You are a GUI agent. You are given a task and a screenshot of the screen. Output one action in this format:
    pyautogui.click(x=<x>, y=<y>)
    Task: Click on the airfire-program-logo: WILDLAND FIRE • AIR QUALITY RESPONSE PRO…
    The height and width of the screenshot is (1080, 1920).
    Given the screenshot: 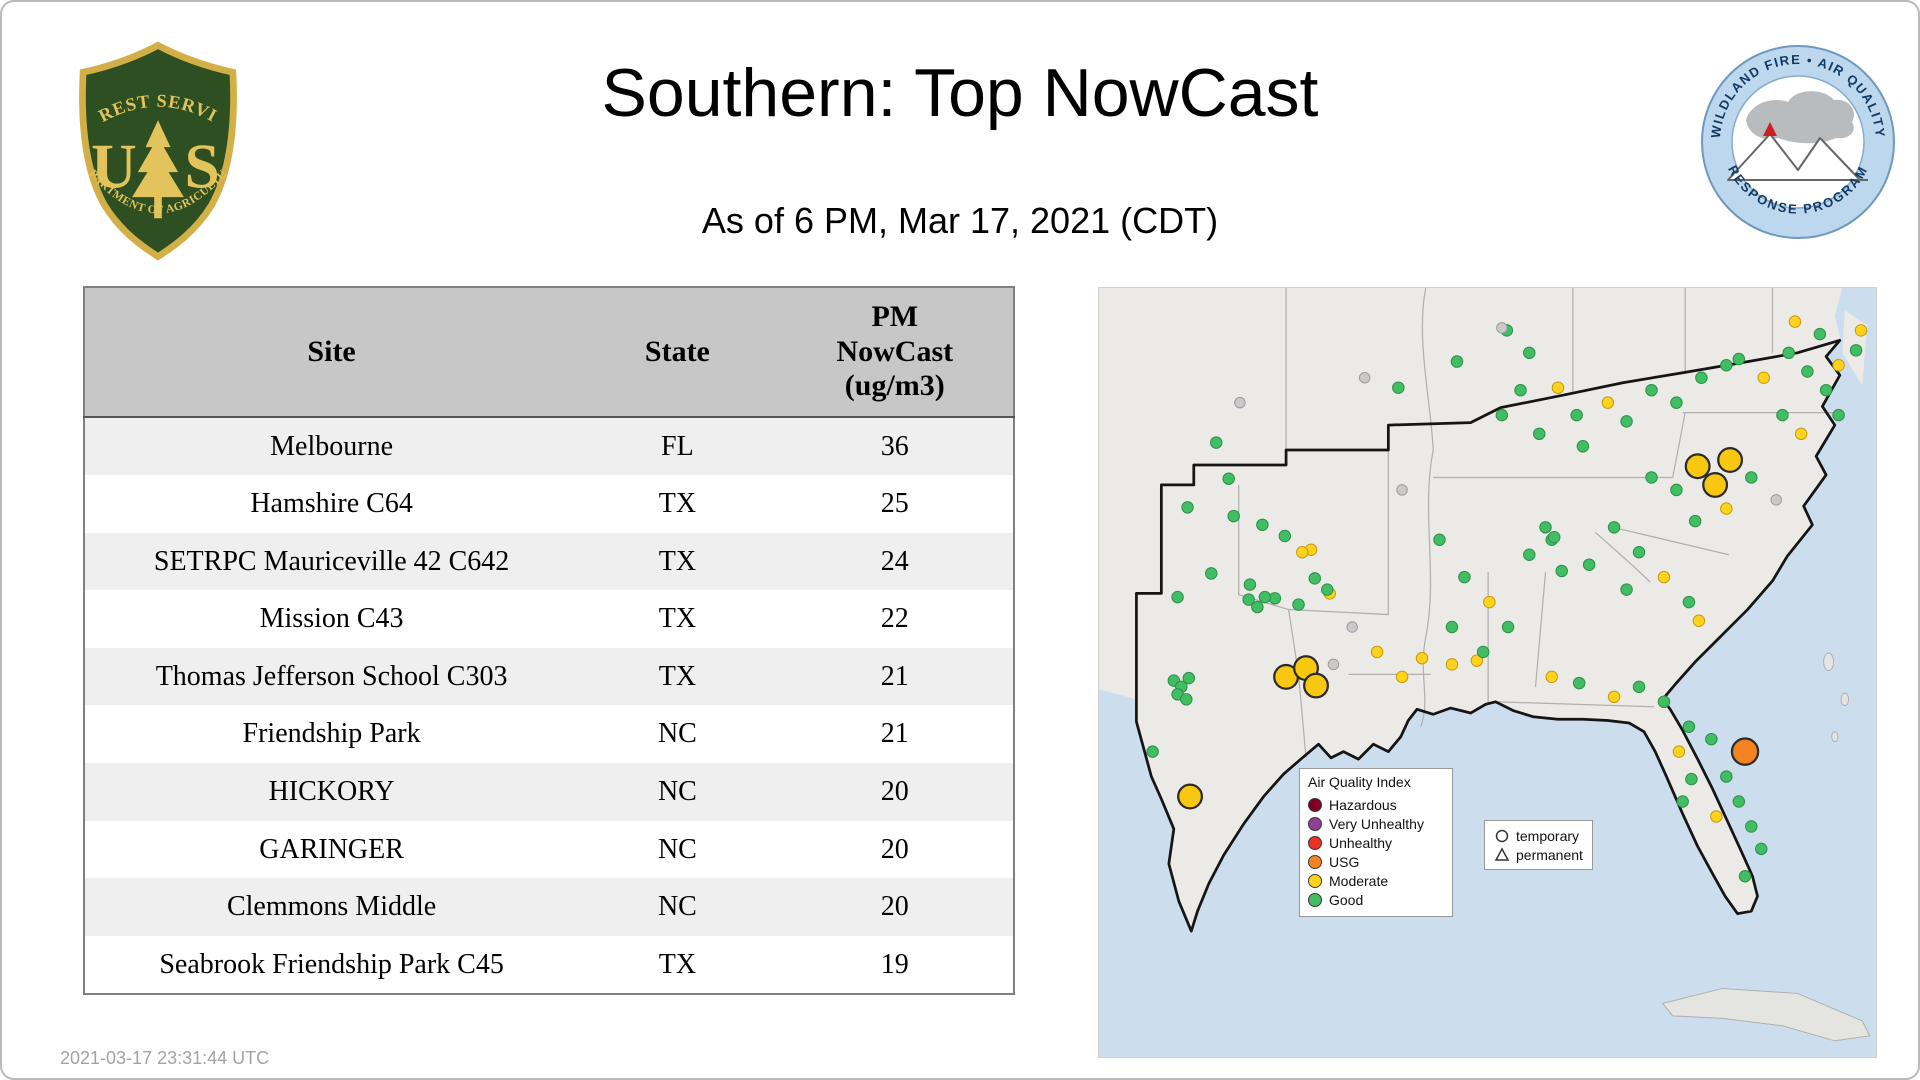 What is the action you would take?
    pyautogui.click(x=1798, y=142)
    